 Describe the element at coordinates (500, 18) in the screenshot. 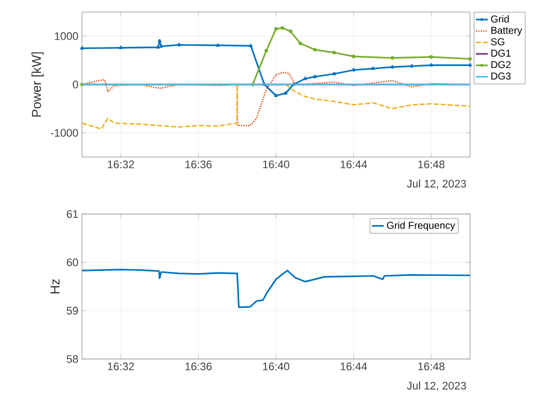

I see `legend-label: Grid` at that location.